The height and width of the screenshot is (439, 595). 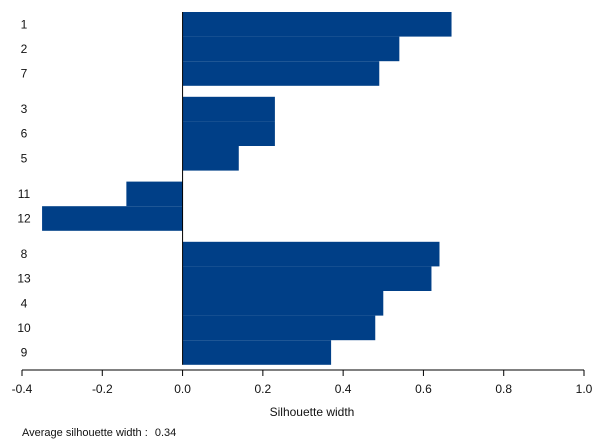 I want to click on category-label-2: 2, so click(x=24, y=49).